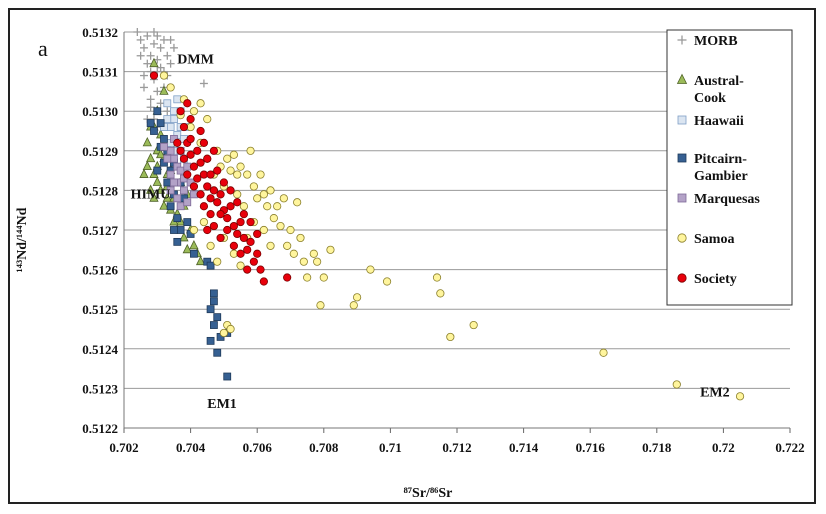 This screenshot has width=826, height=514. What do you see at coordinates (789, 447) in the screenshot?
I see `x-tick-label: 0.722` at bounding box center [789, 447].